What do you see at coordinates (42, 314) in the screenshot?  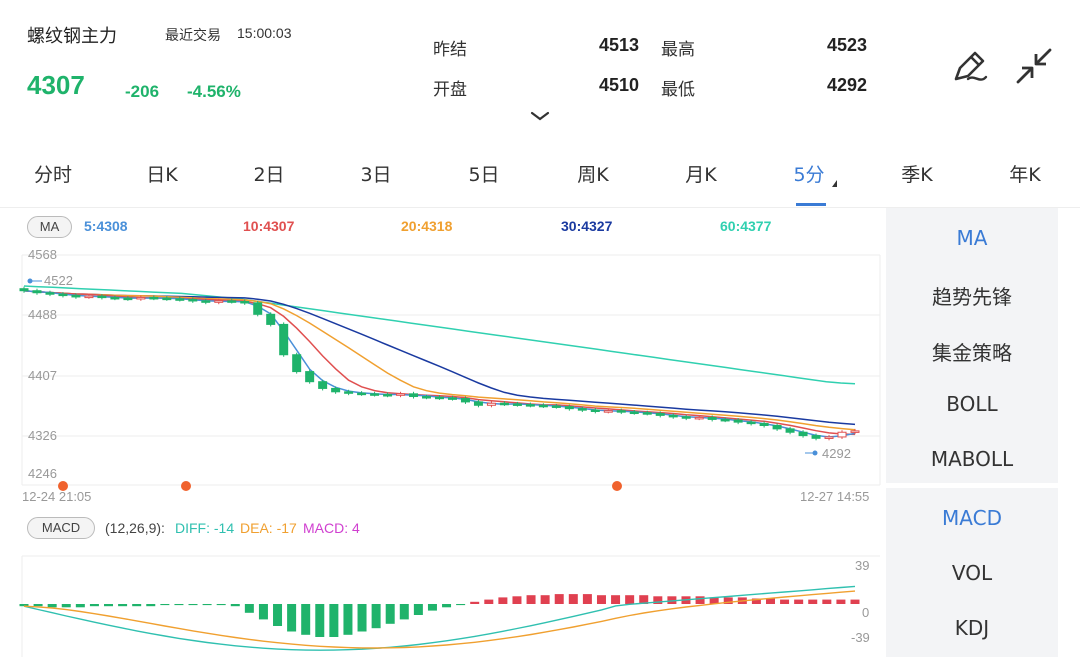 I see `y-tick-label: 4488` at bounding box center [42, 314].